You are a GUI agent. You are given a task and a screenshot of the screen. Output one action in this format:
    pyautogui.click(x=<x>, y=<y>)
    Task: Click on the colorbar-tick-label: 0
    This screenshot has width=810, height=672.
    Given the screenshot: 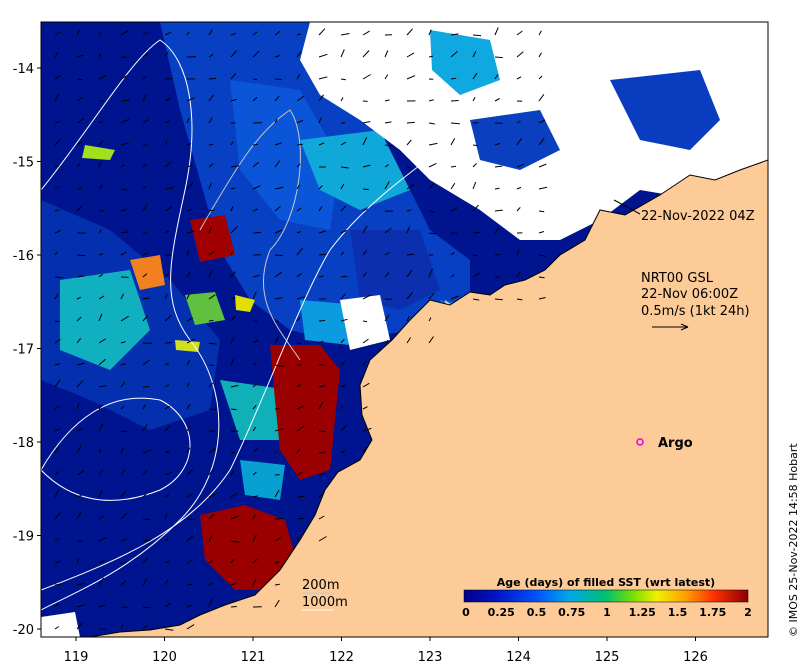 What is the action you would take?
    pyautogui.click(x=466, y=612)
    